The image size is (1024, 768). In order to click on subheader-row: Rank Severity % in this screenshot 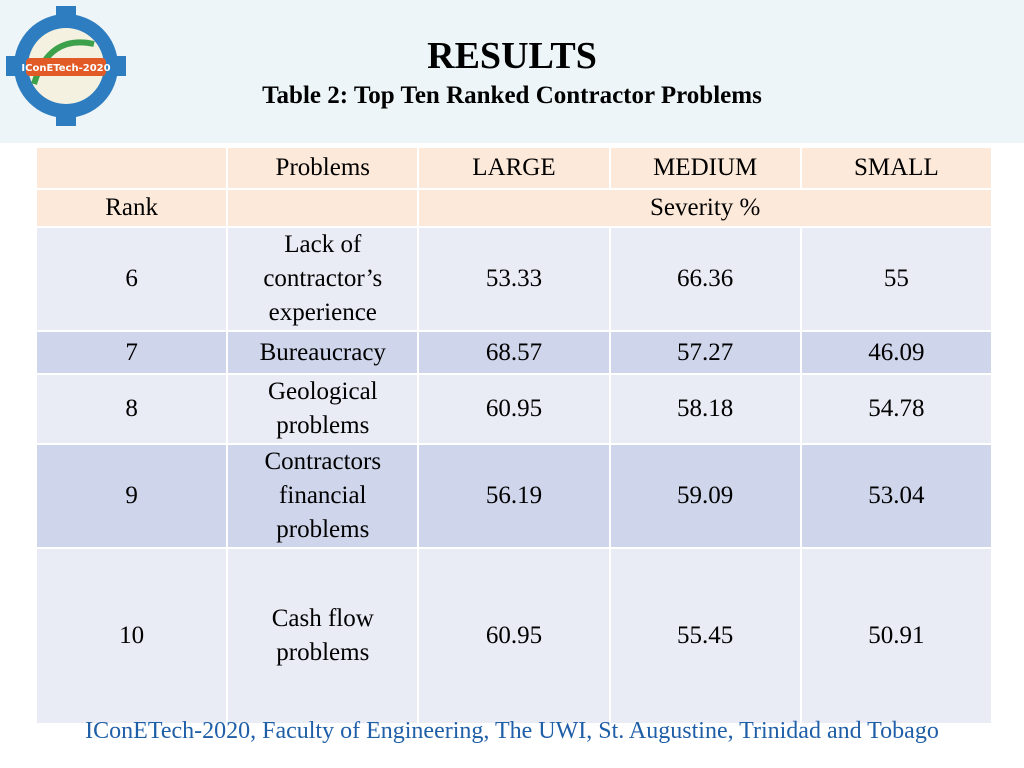, I will do `click(513, 208)`.